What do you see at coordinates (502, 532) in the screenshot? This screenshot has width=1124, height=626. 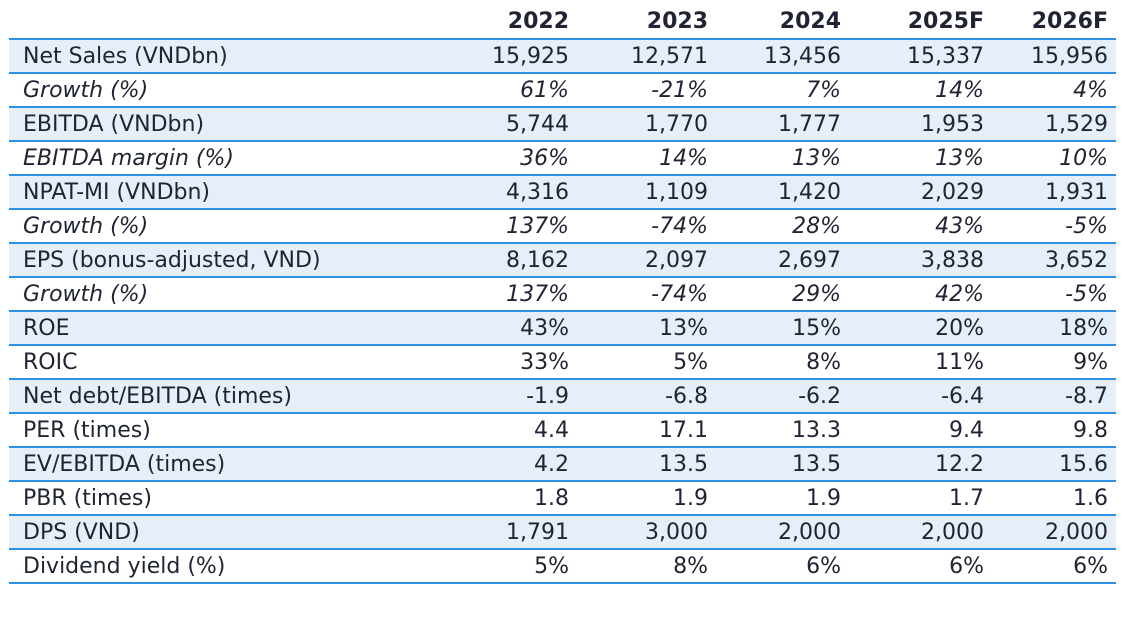 I see `value-cell: 1,791` at bounding box center [502, 532].